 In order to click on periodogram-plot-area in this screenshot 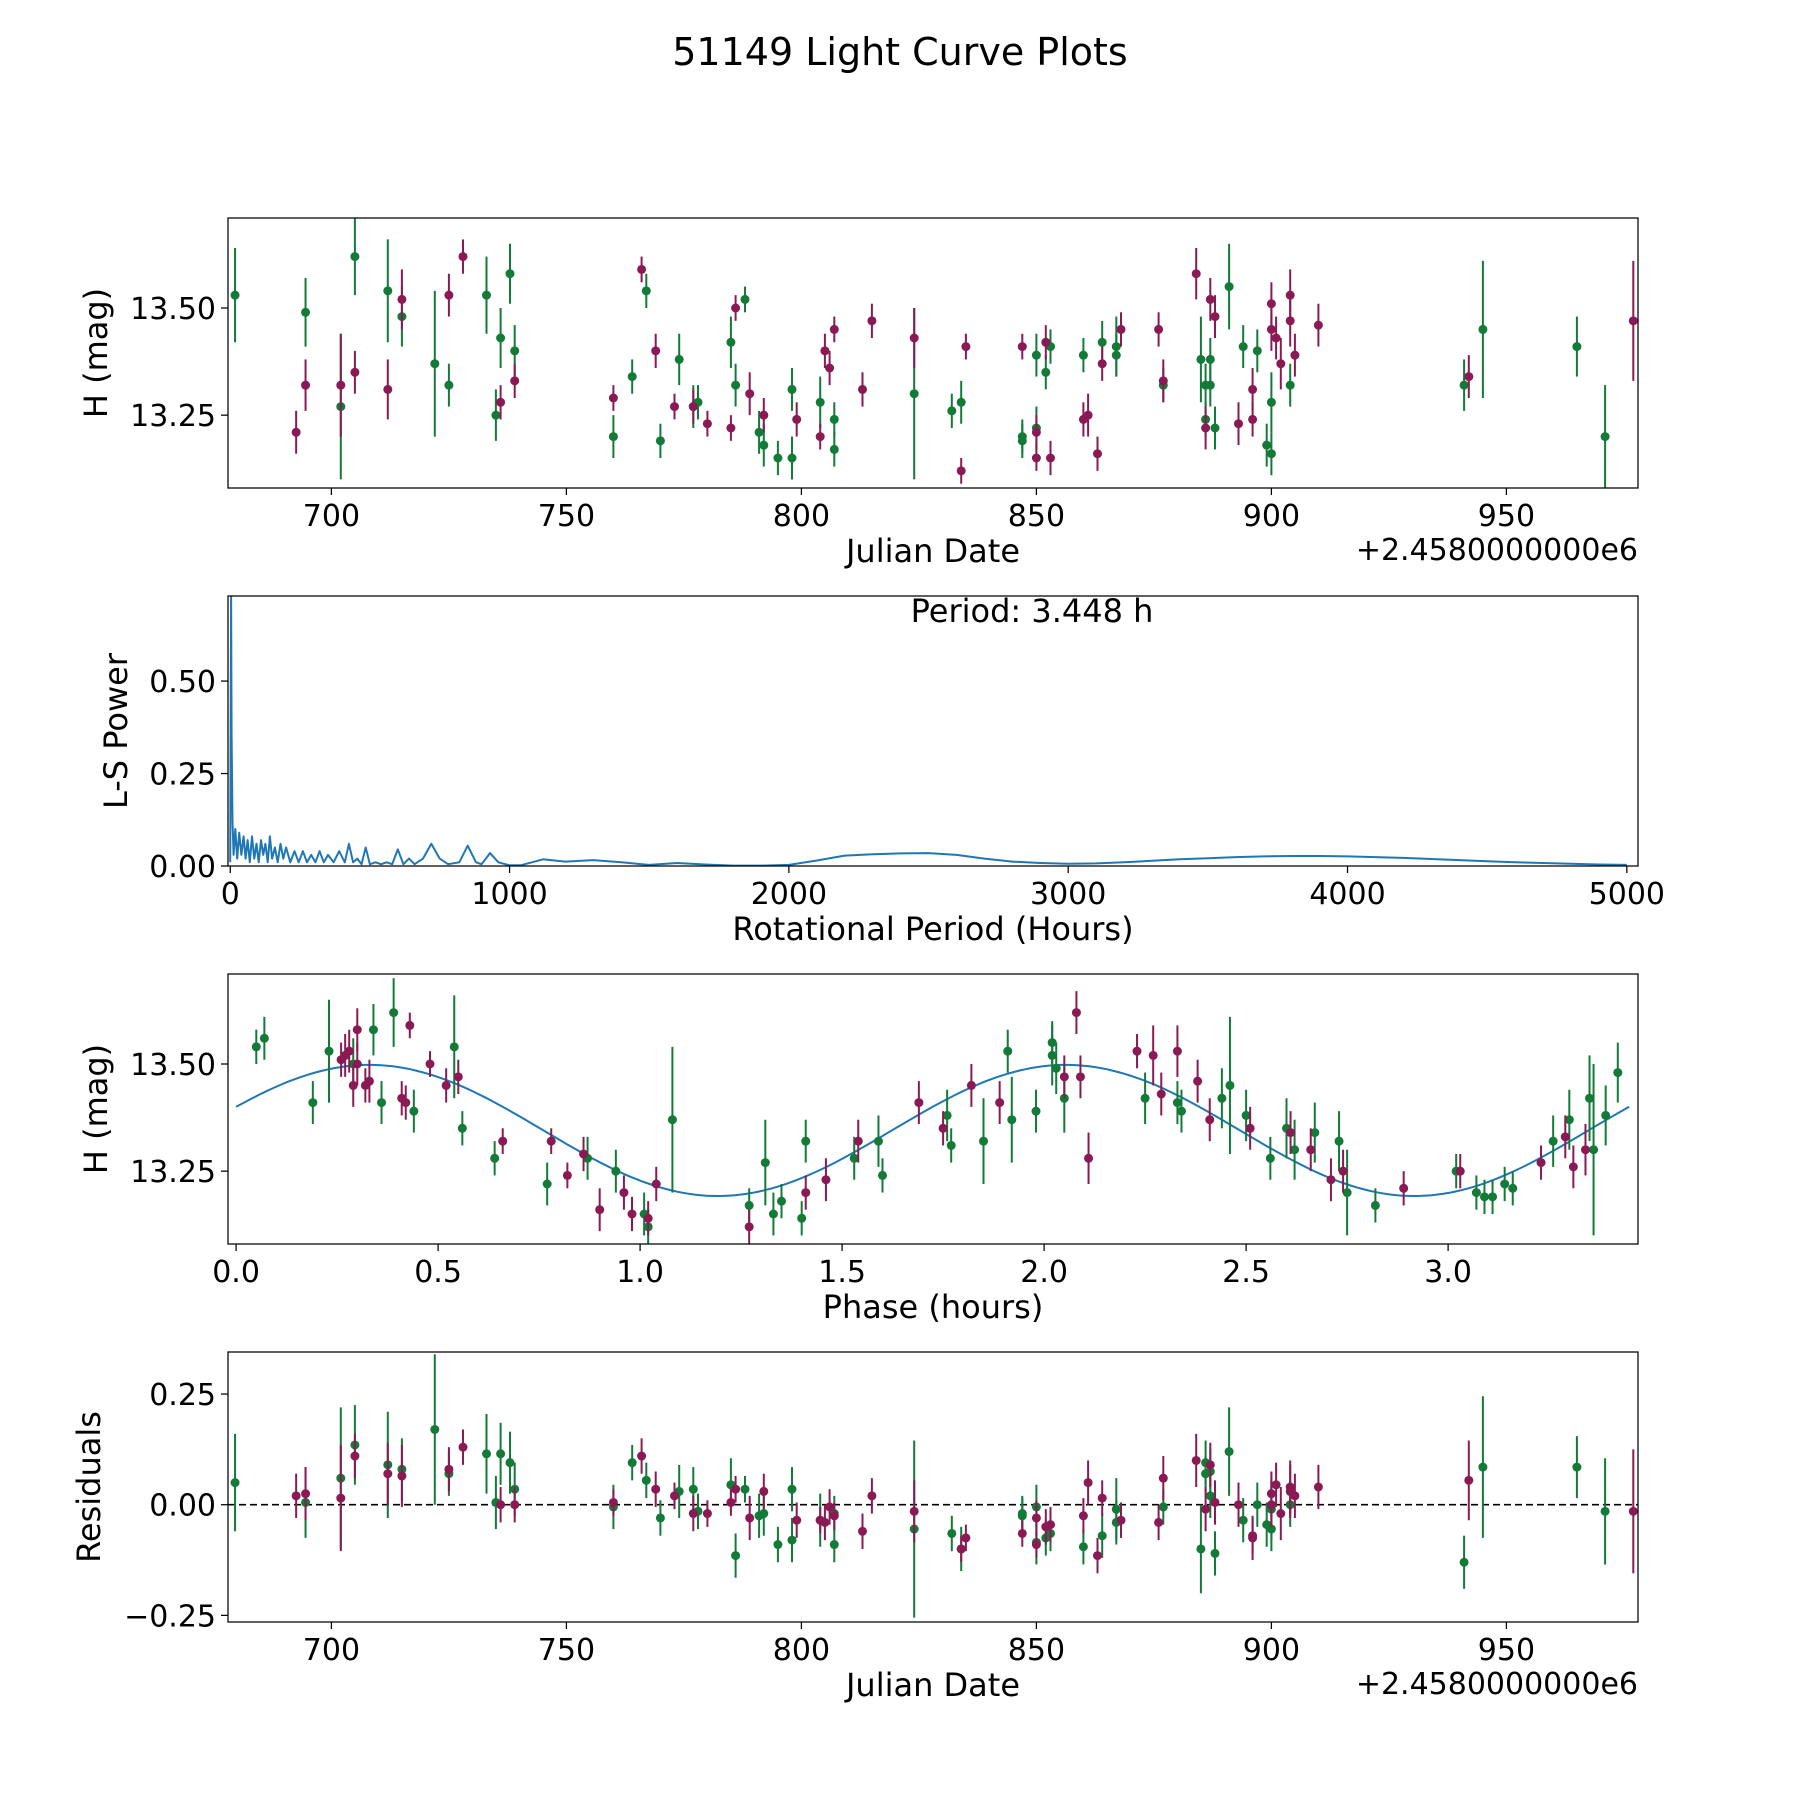, I will do `click(928, 731)`.